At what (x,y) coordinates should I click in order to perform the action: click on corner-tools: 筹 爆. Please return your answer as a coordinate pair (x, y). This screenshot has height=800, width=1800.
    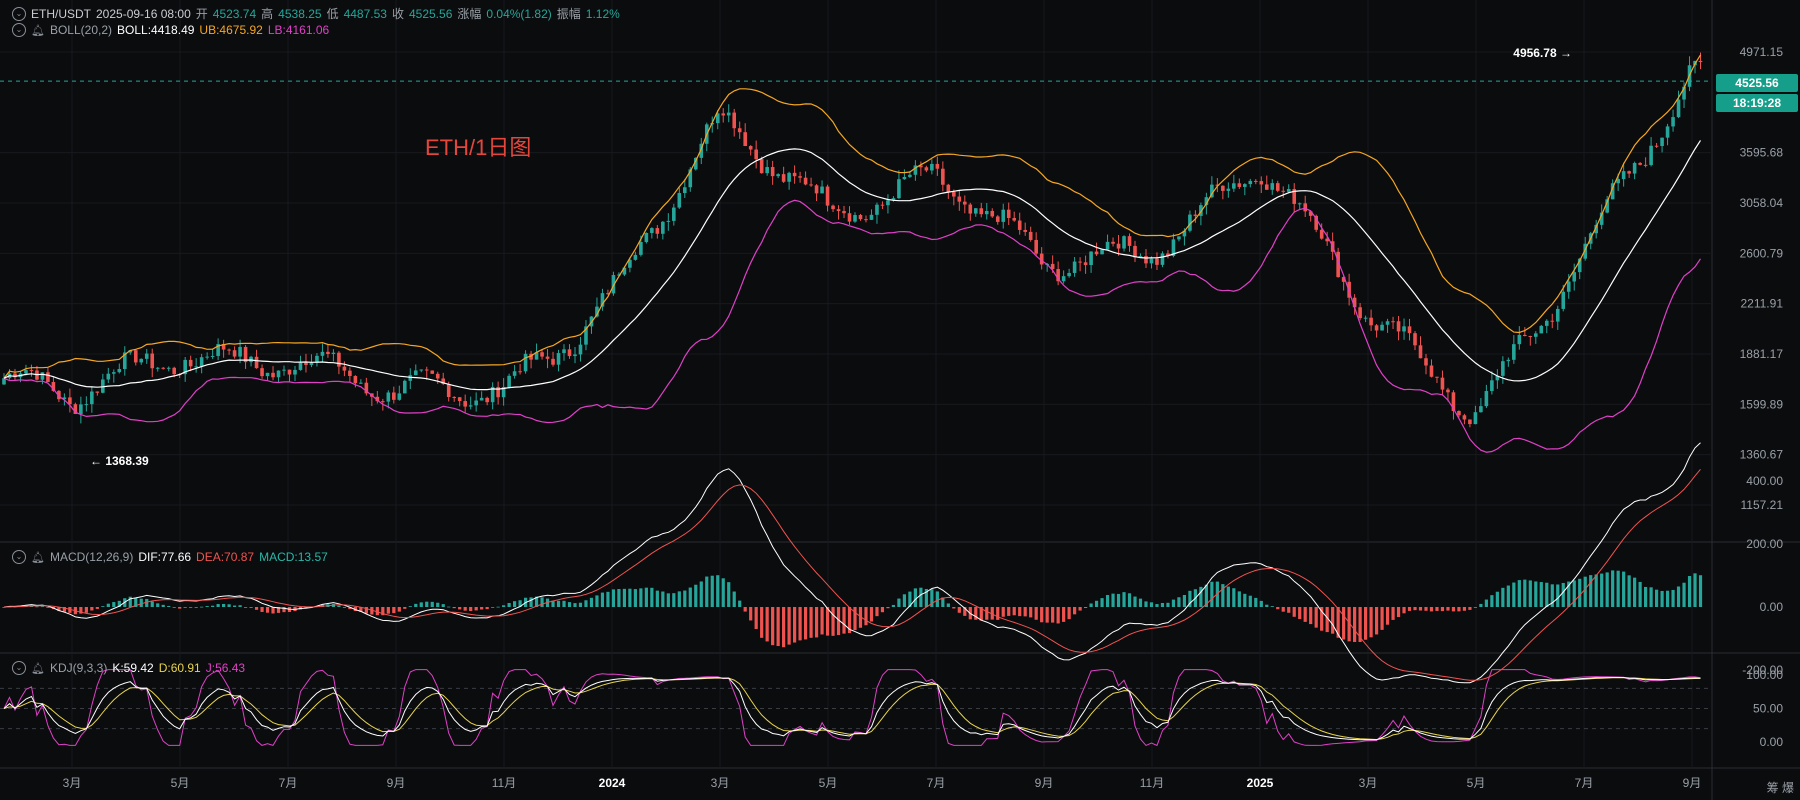
    Looking at the image, I should click on (1780, 788).